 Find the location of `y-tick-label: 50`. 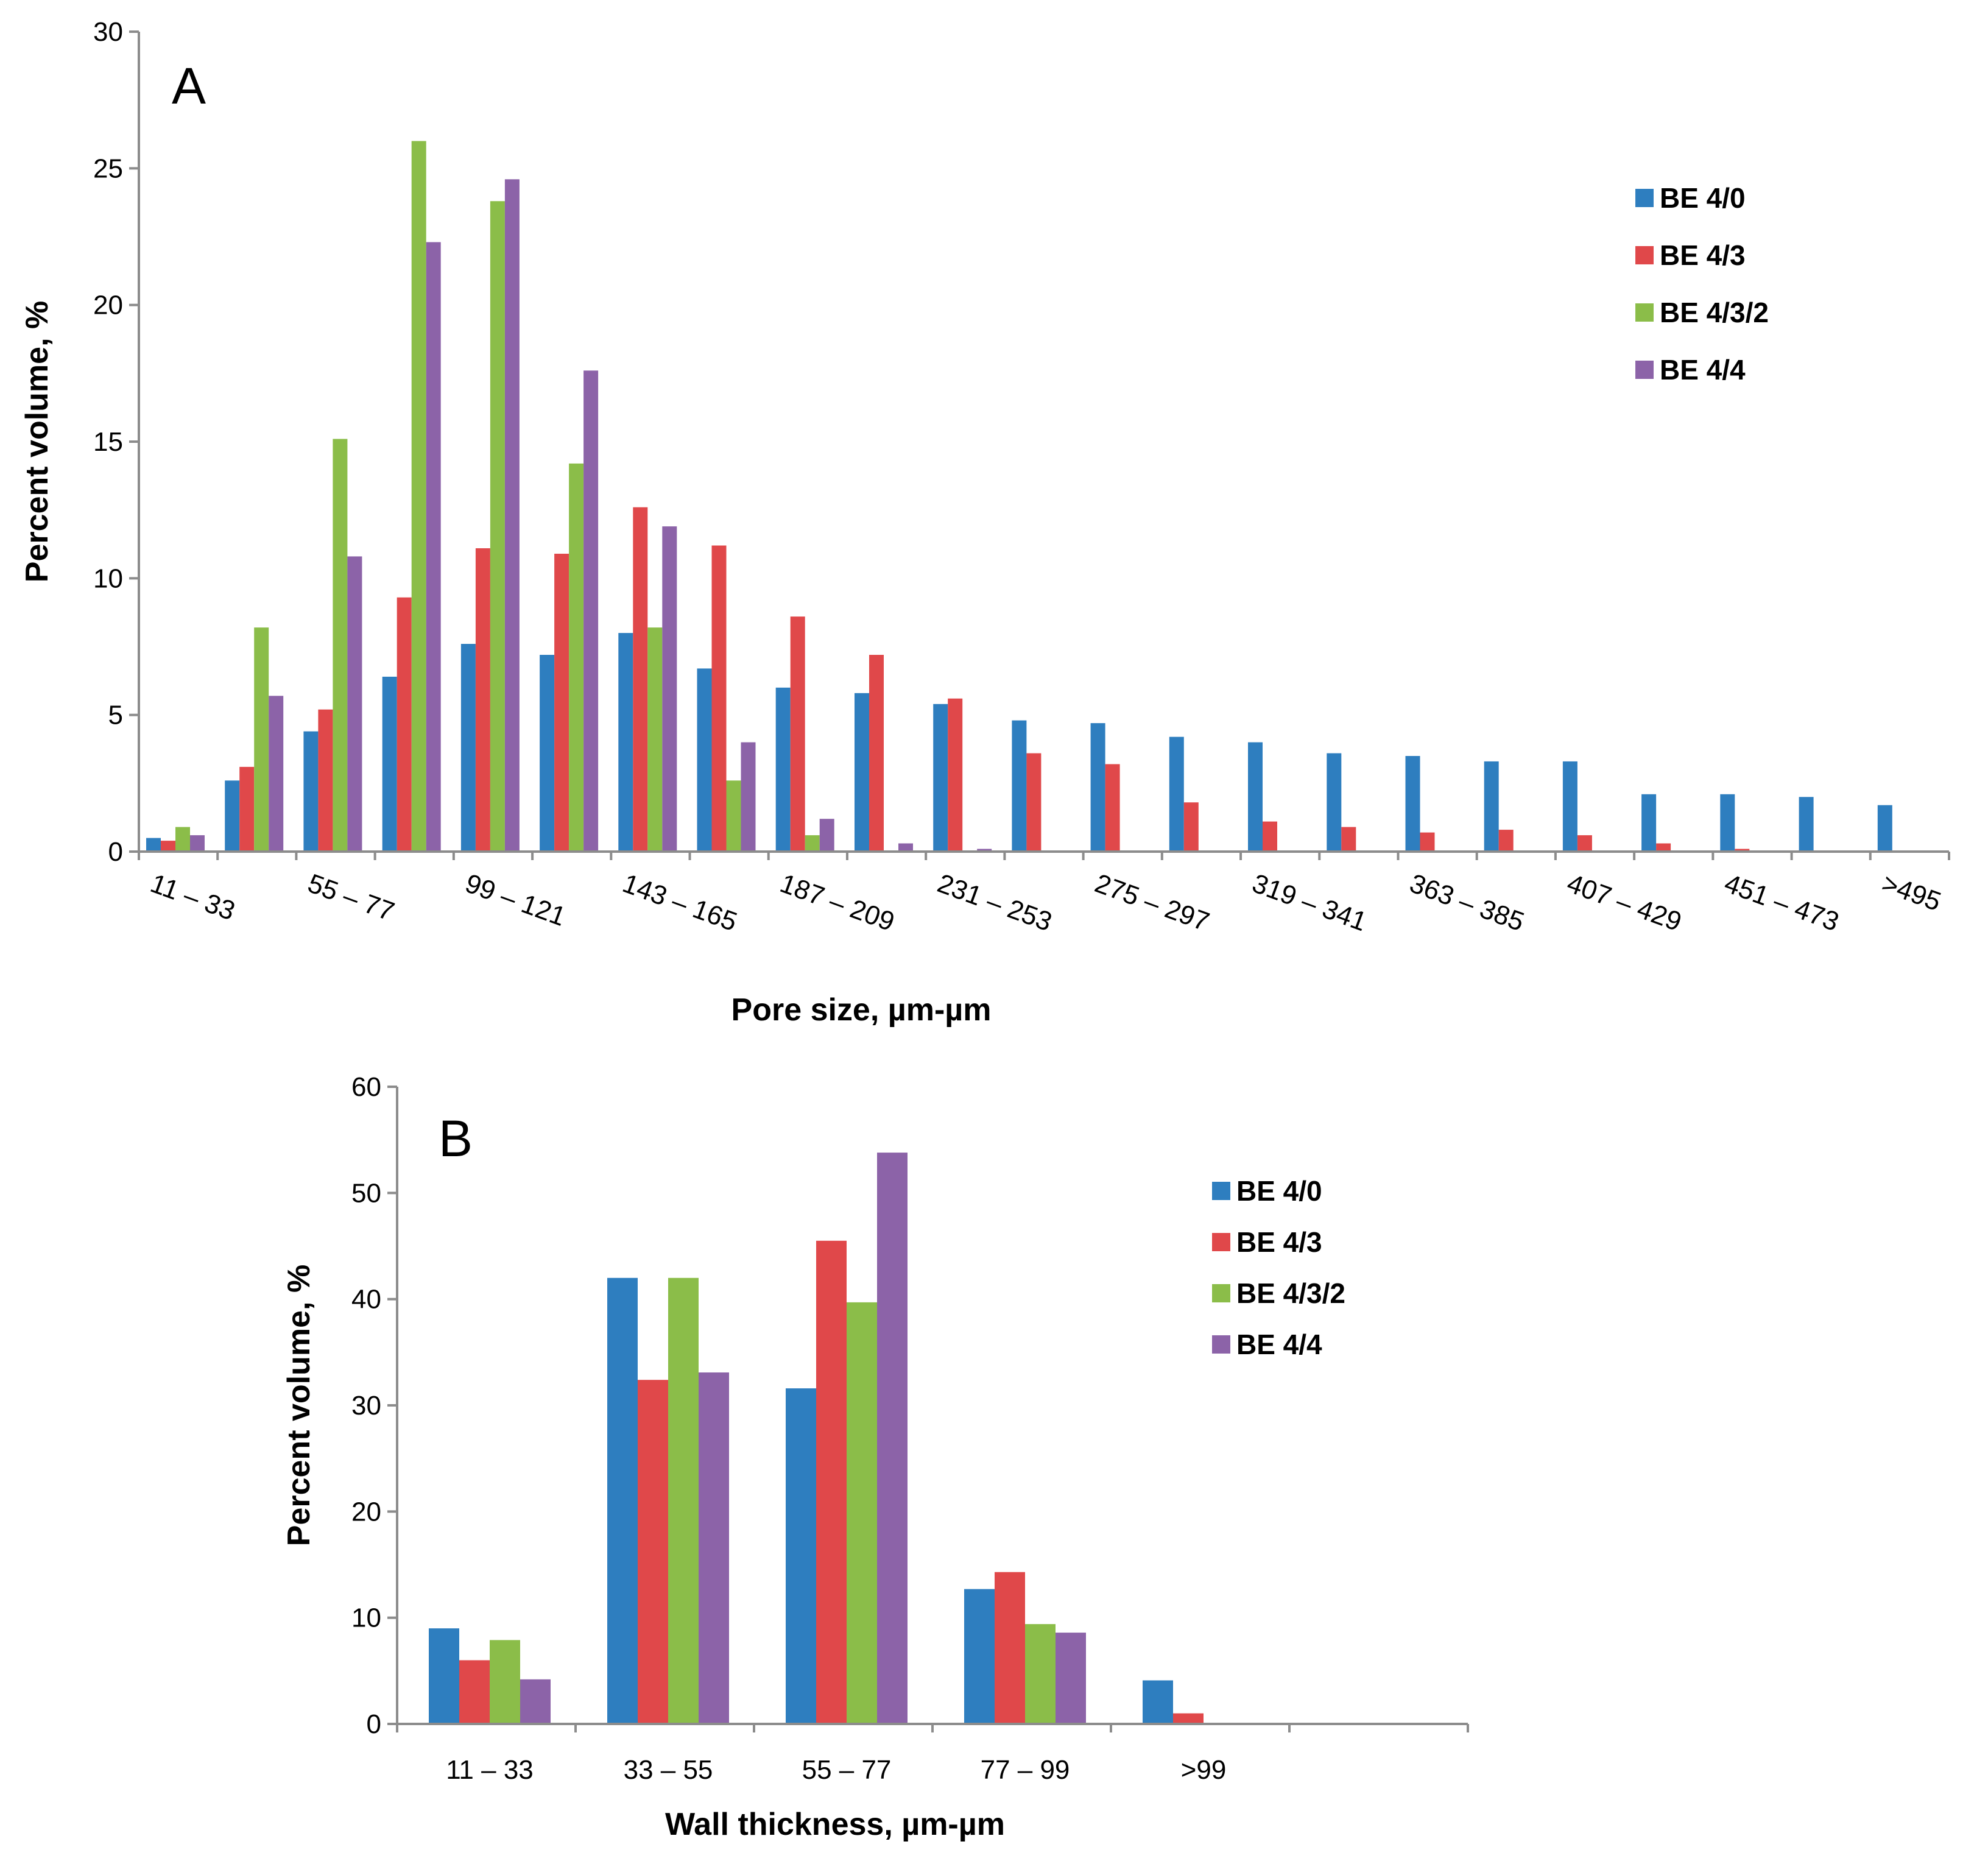

y-tick-label: 50 is located at coordinates (366, 1193).